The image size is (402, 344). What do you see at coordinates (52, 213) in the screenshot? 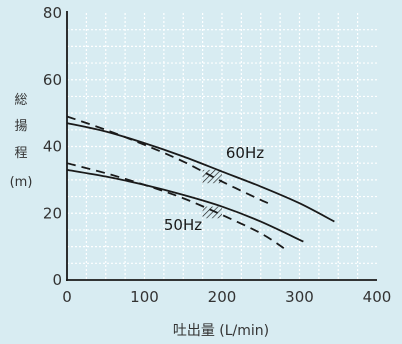
I see `y-tick-label: 20` at bounding box center [52, 213].